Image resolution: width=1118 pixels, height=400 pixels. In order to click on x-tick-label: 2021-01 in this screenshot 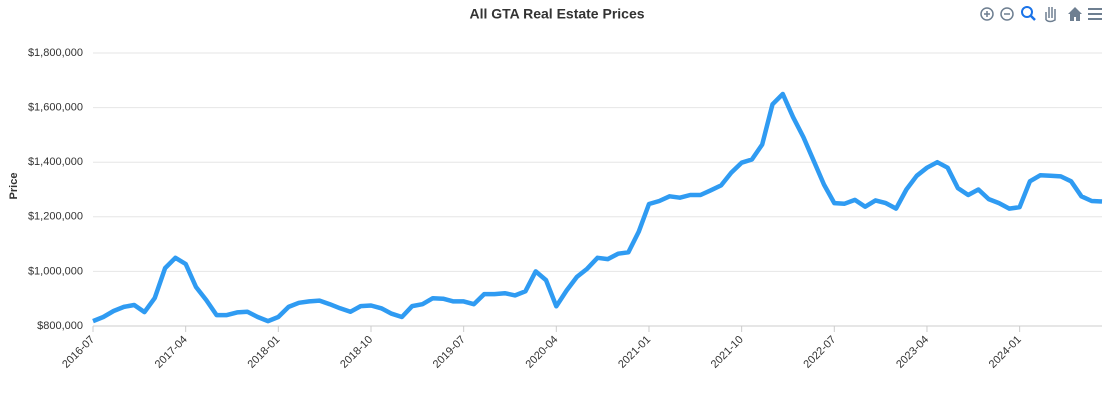, I will do `click(634, 352)`.